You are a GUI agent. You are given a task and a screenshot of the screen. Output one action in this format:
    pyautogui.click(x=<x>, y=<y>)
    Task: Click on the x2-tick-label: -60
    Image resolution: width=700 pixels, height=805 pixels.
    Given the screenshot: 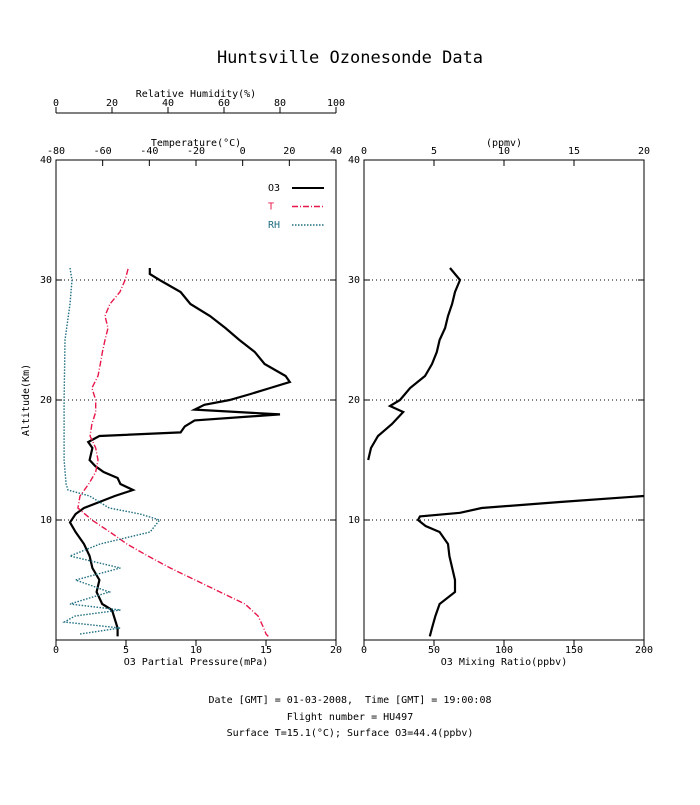 What is the action you would take?
    pyautogui.click(x=103, y=151)
    